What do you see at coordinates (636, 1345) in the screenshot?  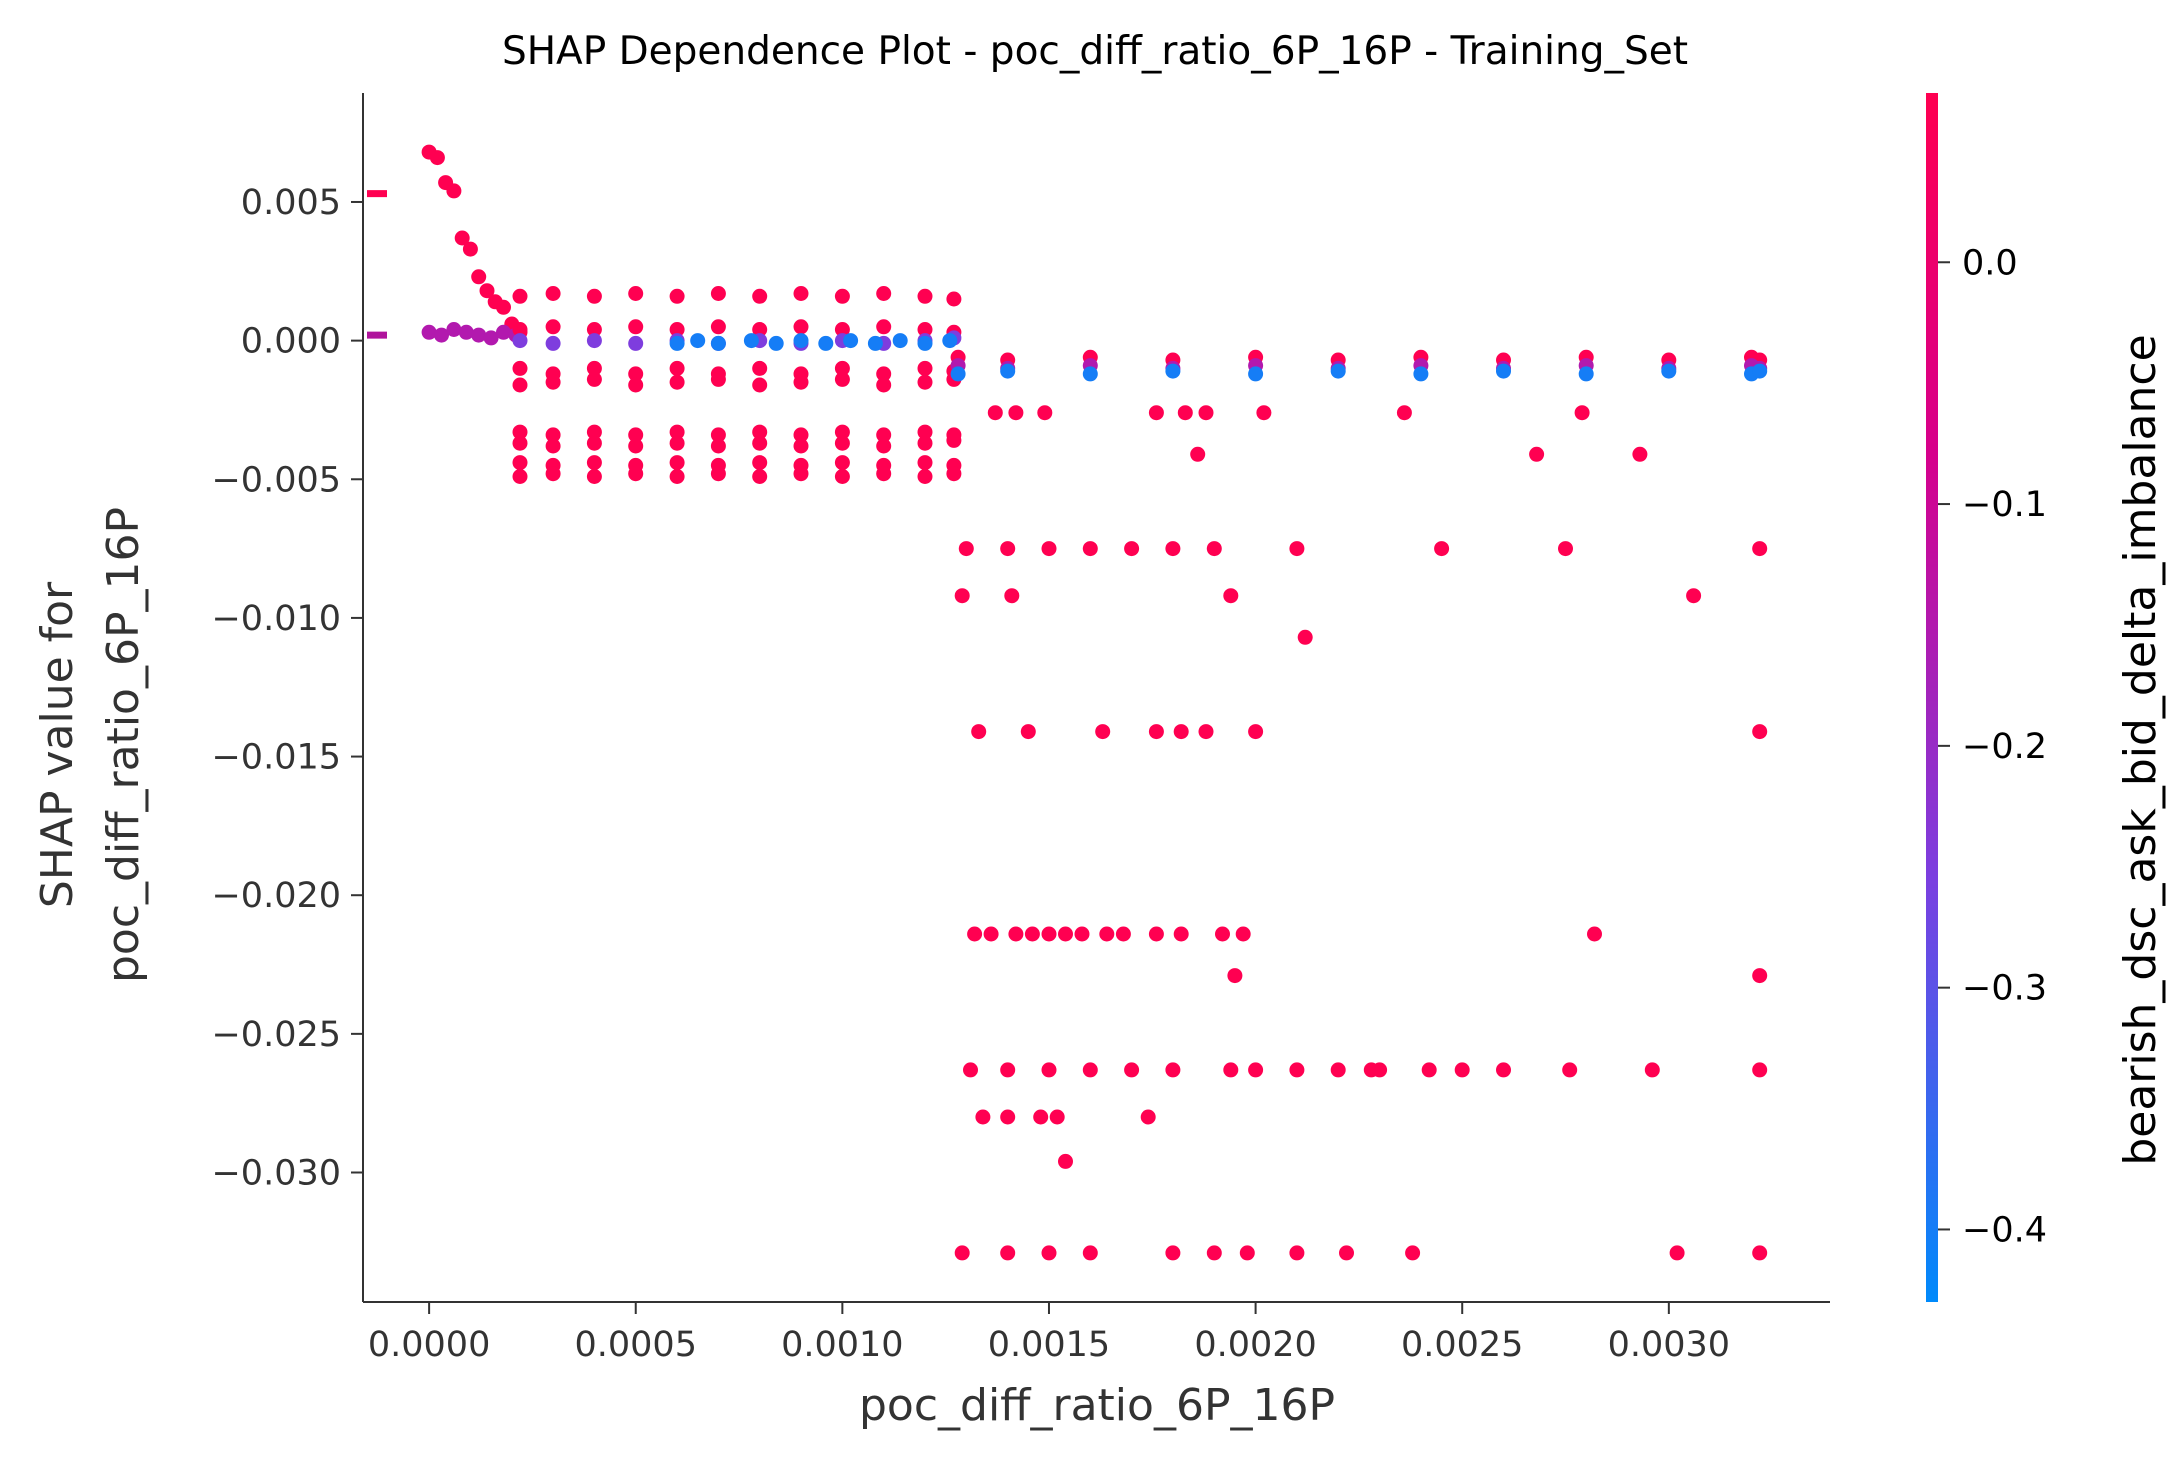 I see `x-tick-label: 0.0005` at bounding box center [636, 1345].